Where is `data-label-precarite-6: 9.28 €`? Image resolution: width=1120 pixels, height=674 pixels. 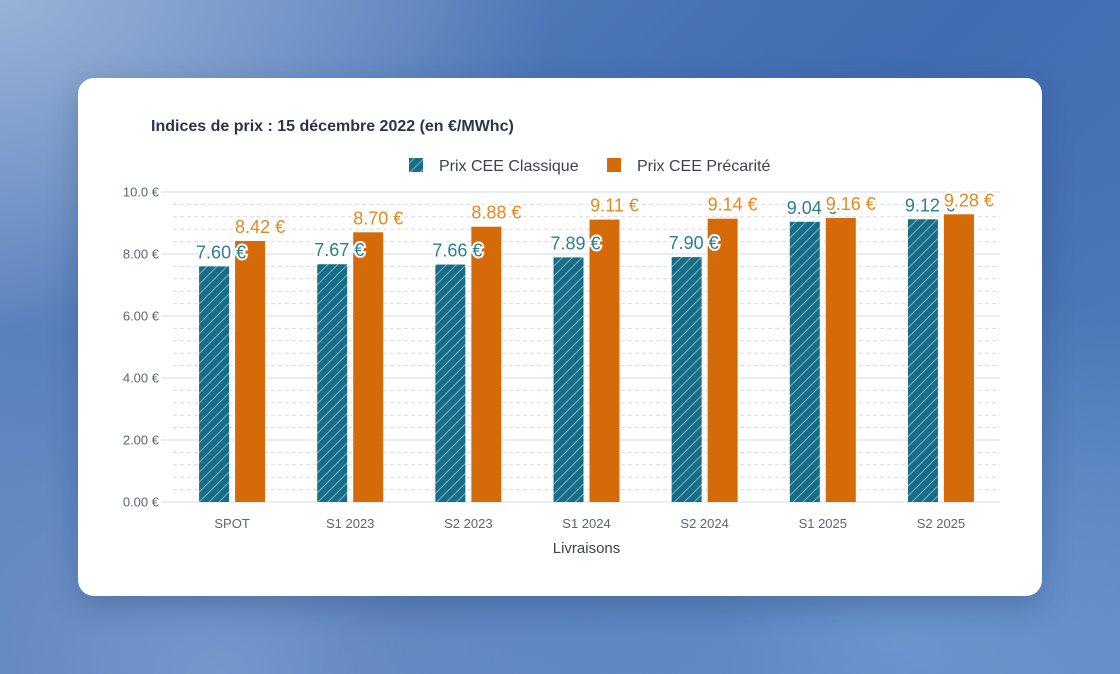
data-label-precarite-6: 9.28 € is located at coordinates (969, 200).